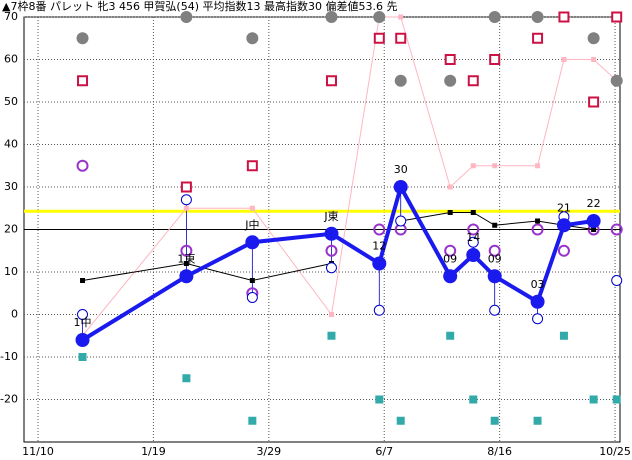  Describe the element at coordinates (11, 101) in the screenshot. I see `y-tick-label: 50` at that location.